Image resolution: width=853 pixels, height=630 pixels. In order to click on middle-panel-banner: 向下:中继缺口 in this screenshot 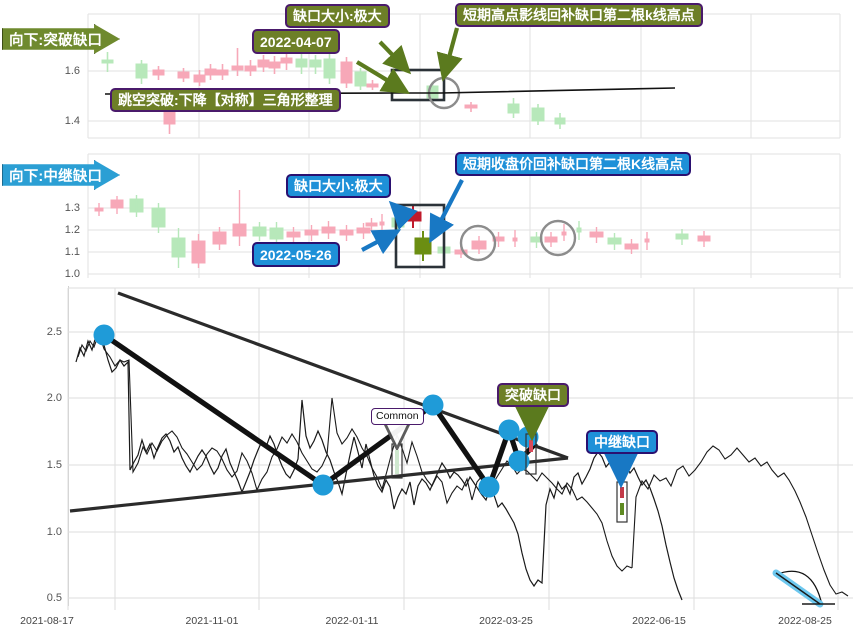, I will do `click(61, 175)`.